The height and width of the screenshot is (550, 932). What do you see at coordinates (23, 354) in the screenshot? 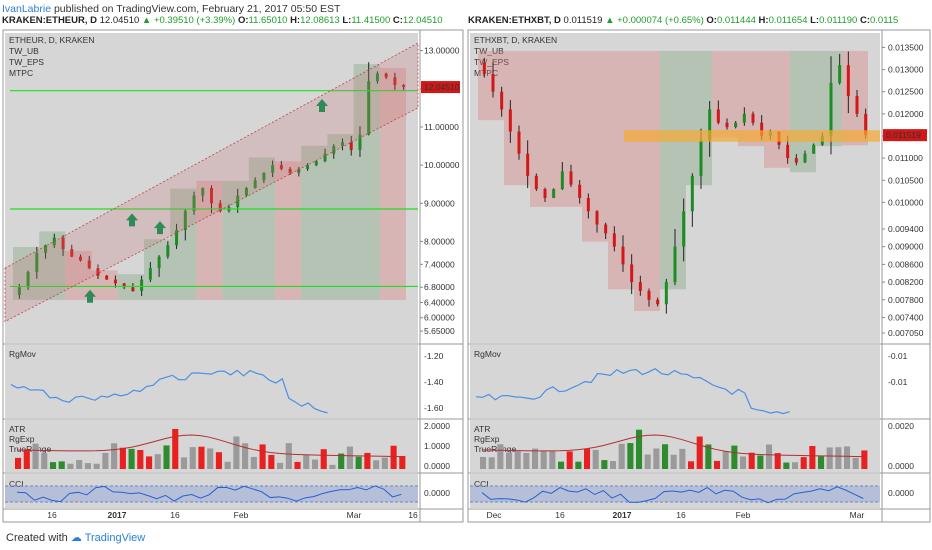
I see `left-rgmov-label: RgMov` at bounding box center [23, 354].